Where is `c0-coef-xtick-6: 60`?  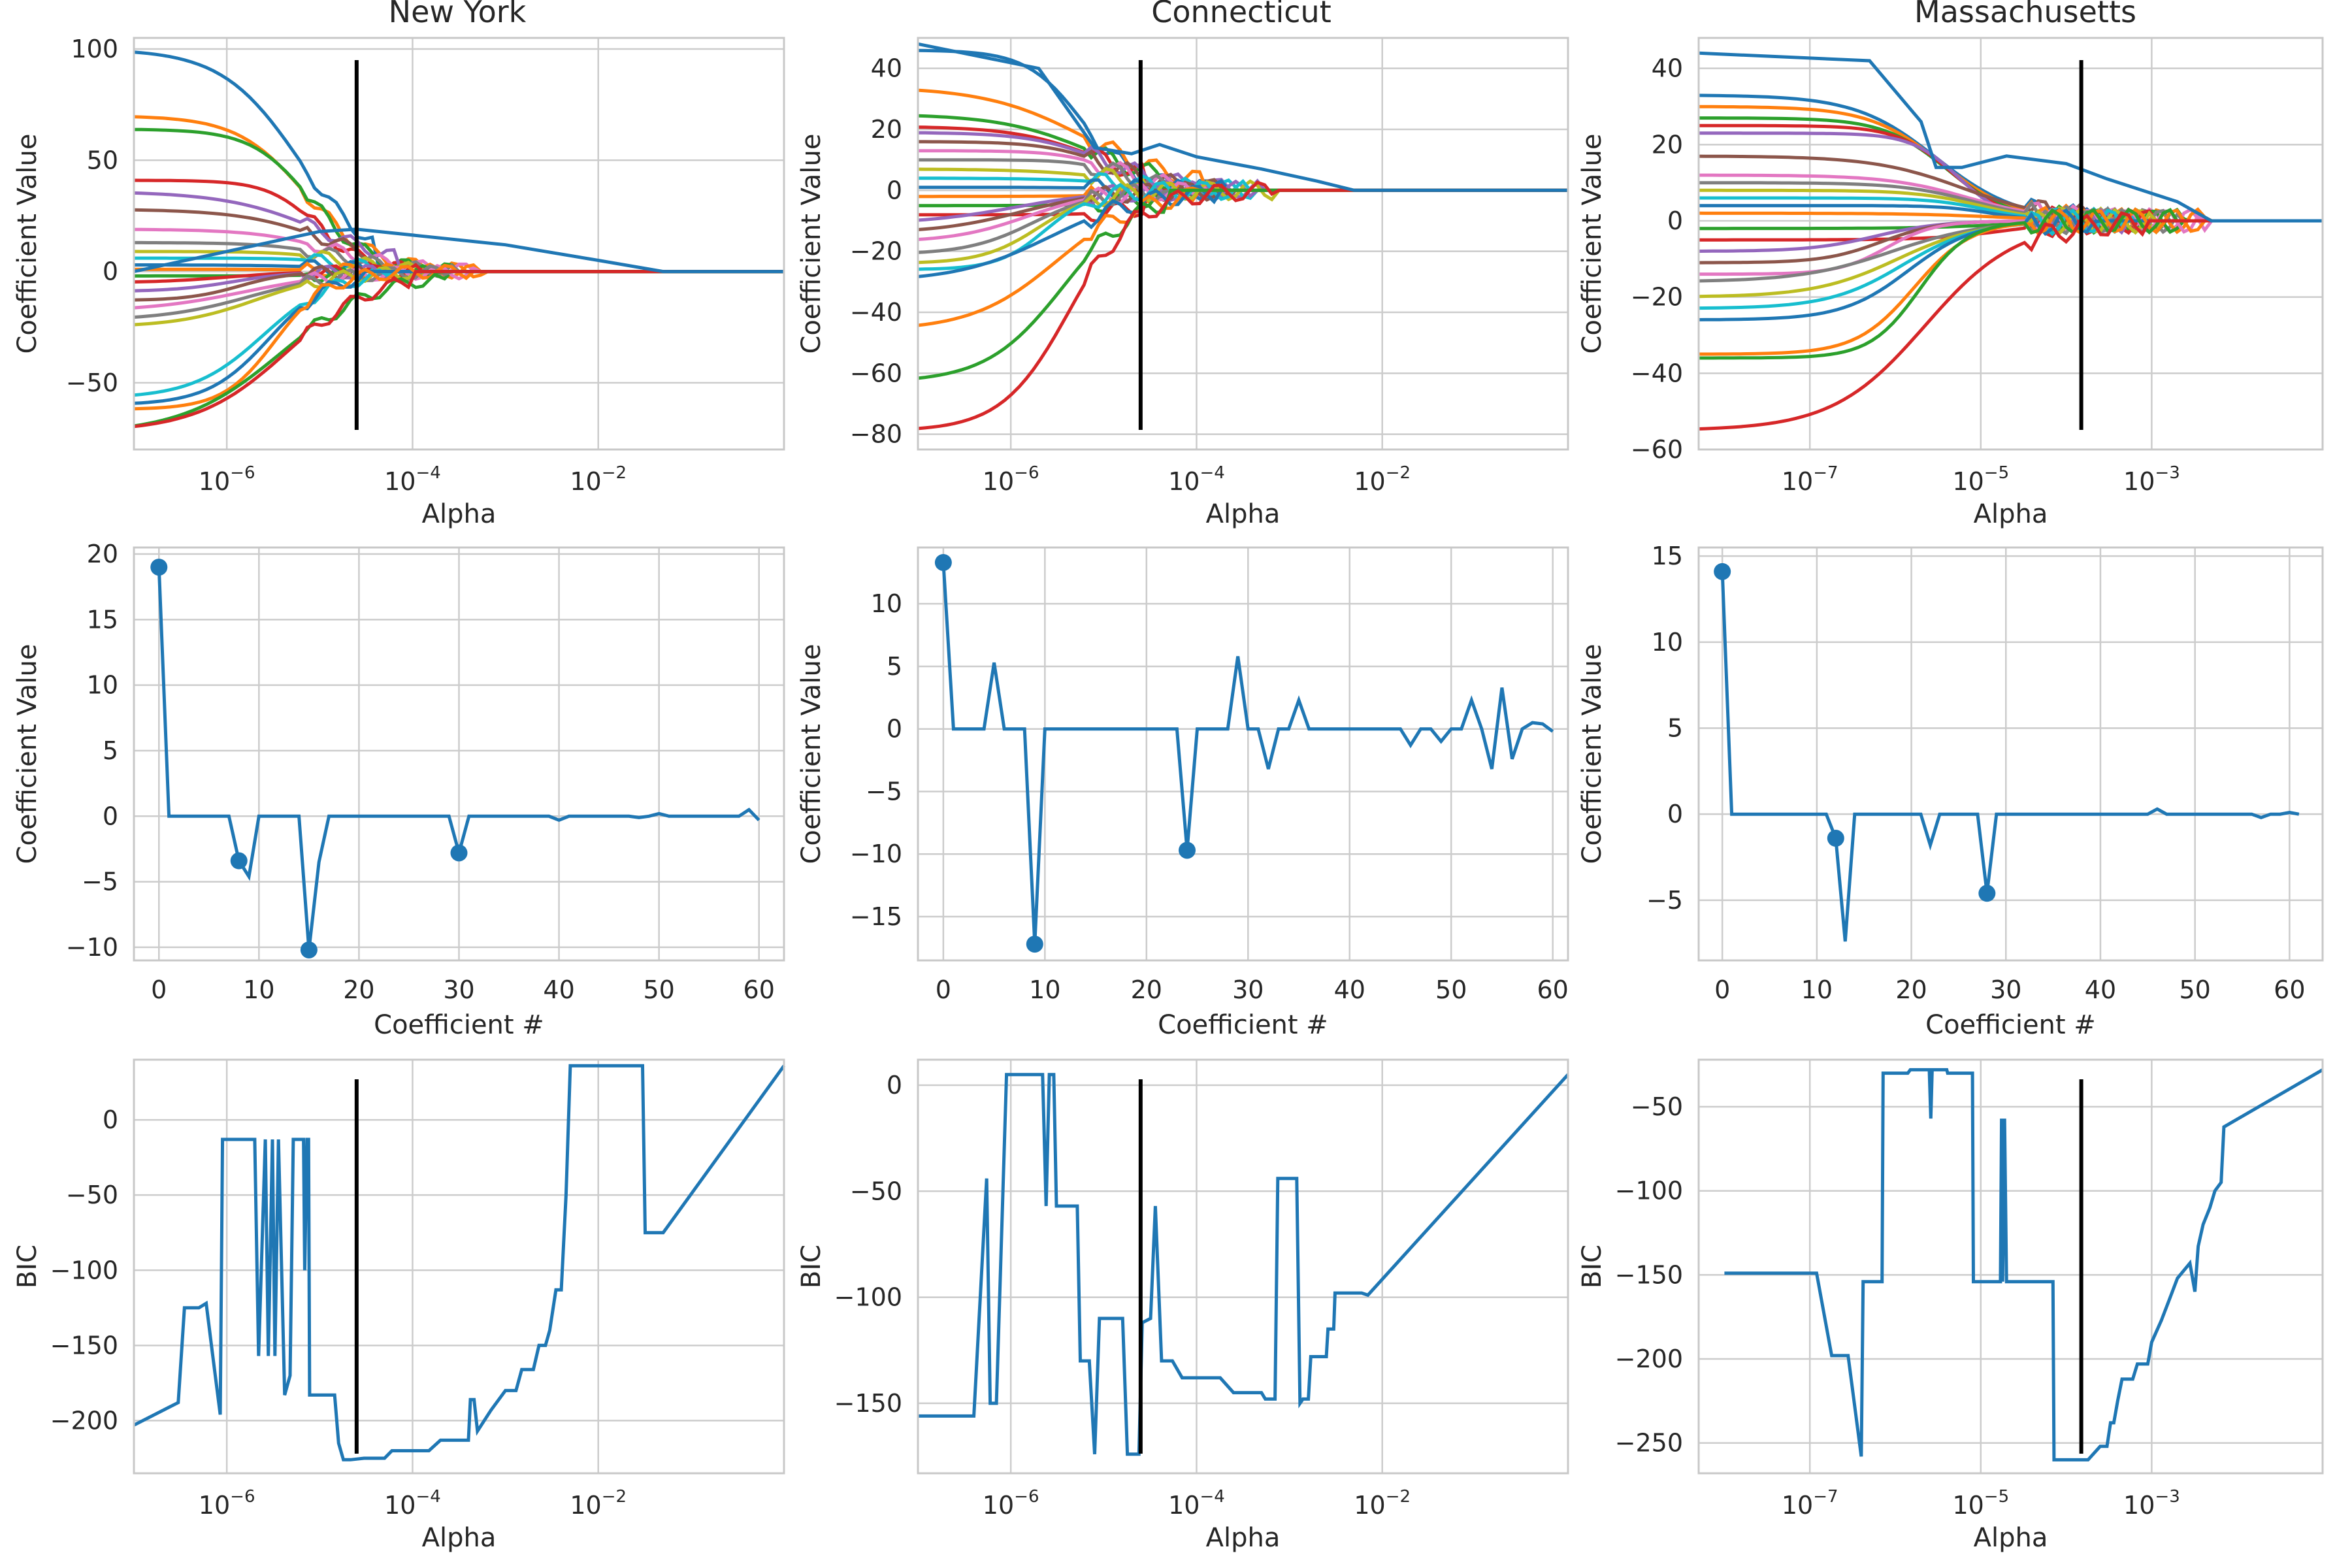 c0-coef-xtick-6: 60 is located at coordinates (759, 989).